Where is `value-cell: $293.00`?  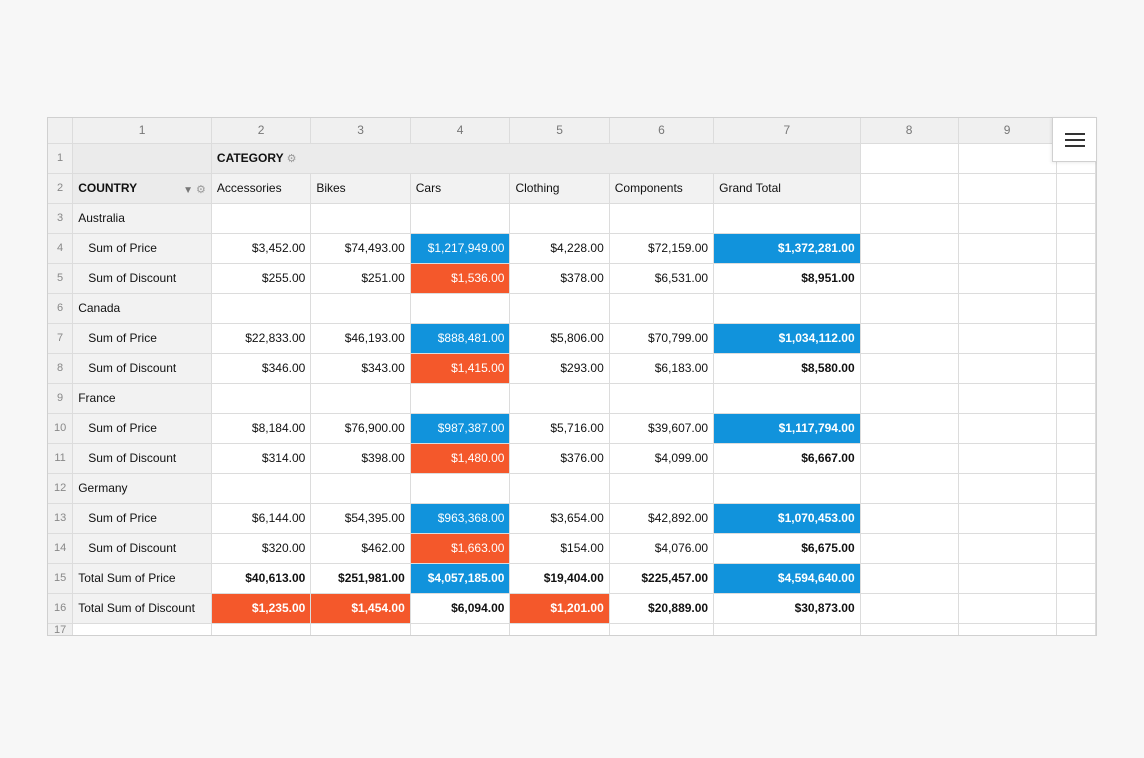
value-cell: $293.00 is located at coordinates (559, 368).